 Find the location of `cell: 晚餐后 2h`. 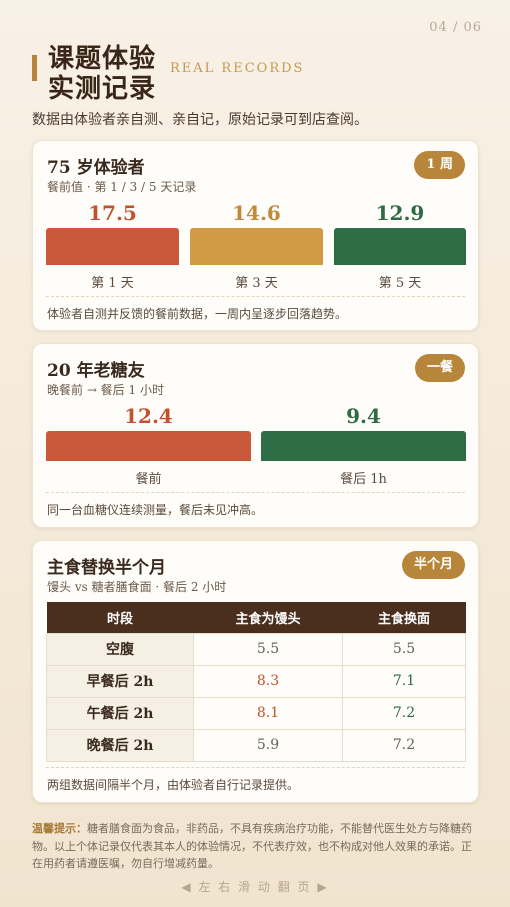

cell: 晚餐后 2h is located at coordinates (120, 745).